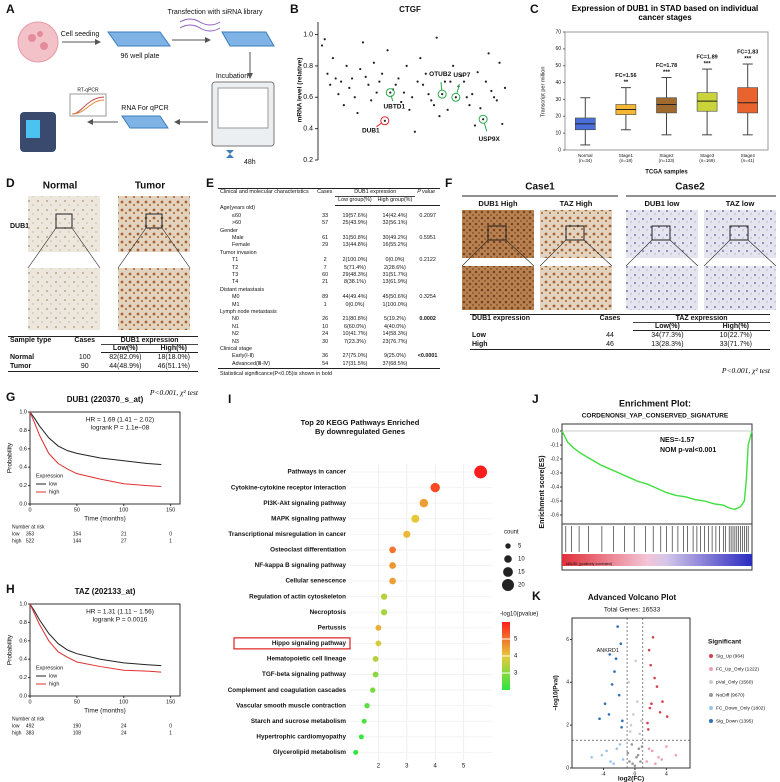  I want to click on chart-title: Enrichment Plot:, so click(655, 403).